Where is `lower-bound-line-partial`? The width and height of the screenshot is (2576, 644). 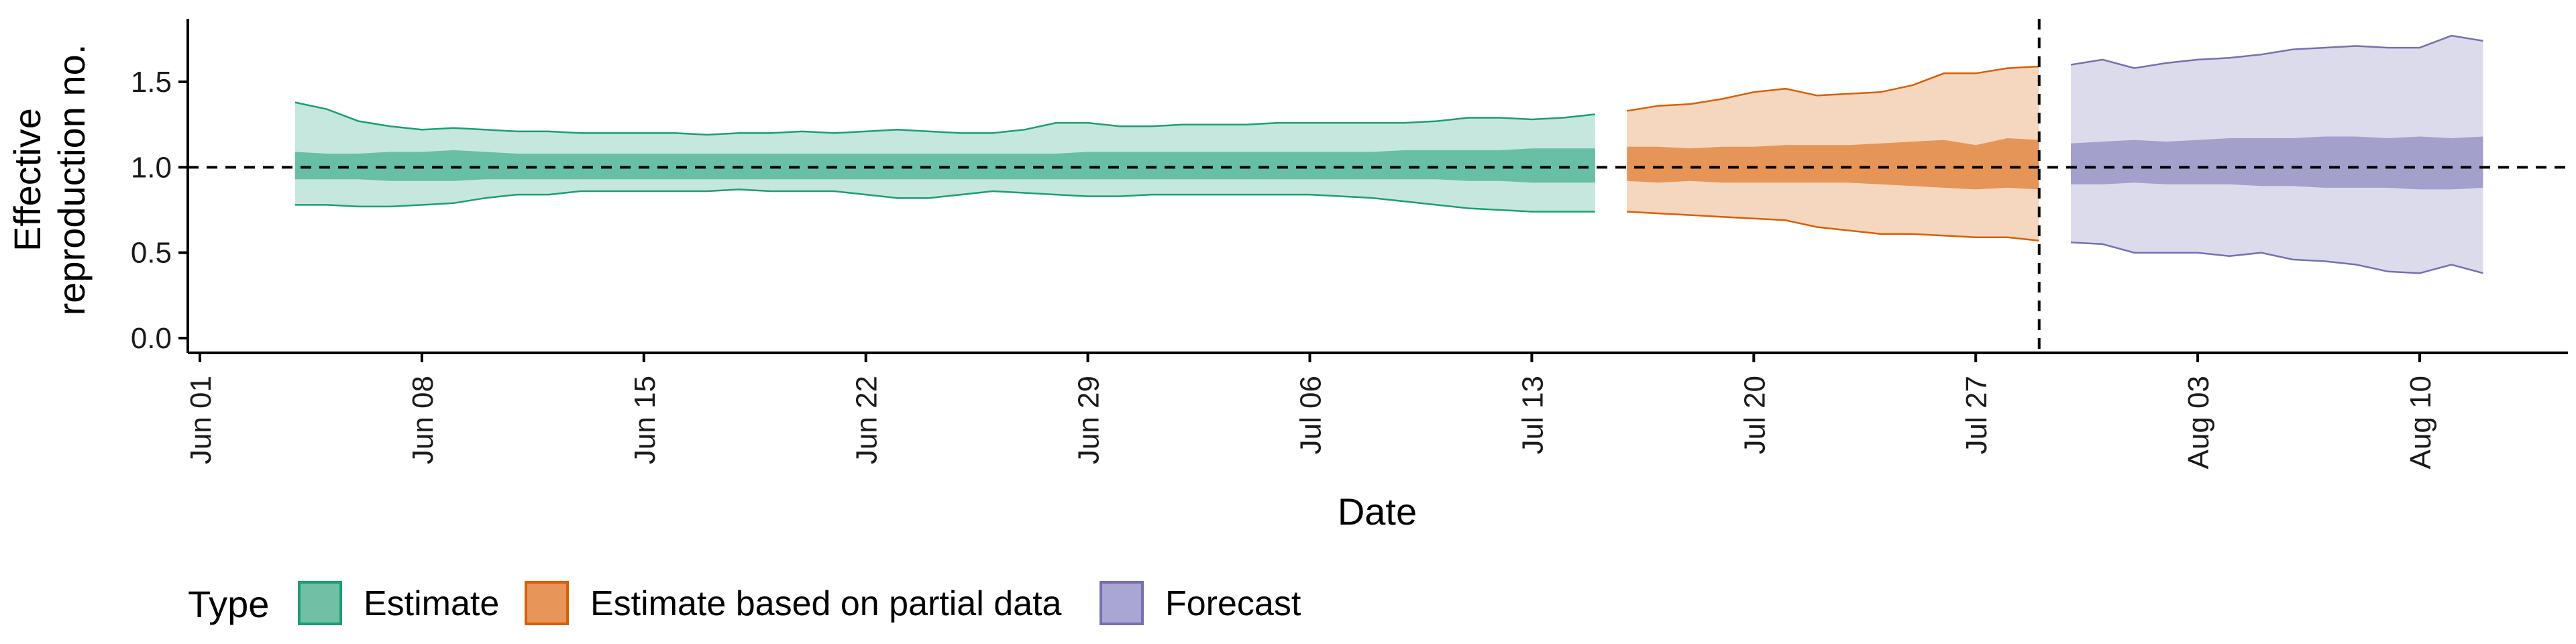
lower-bound-line-partial is located at coordinates (1833, 226).